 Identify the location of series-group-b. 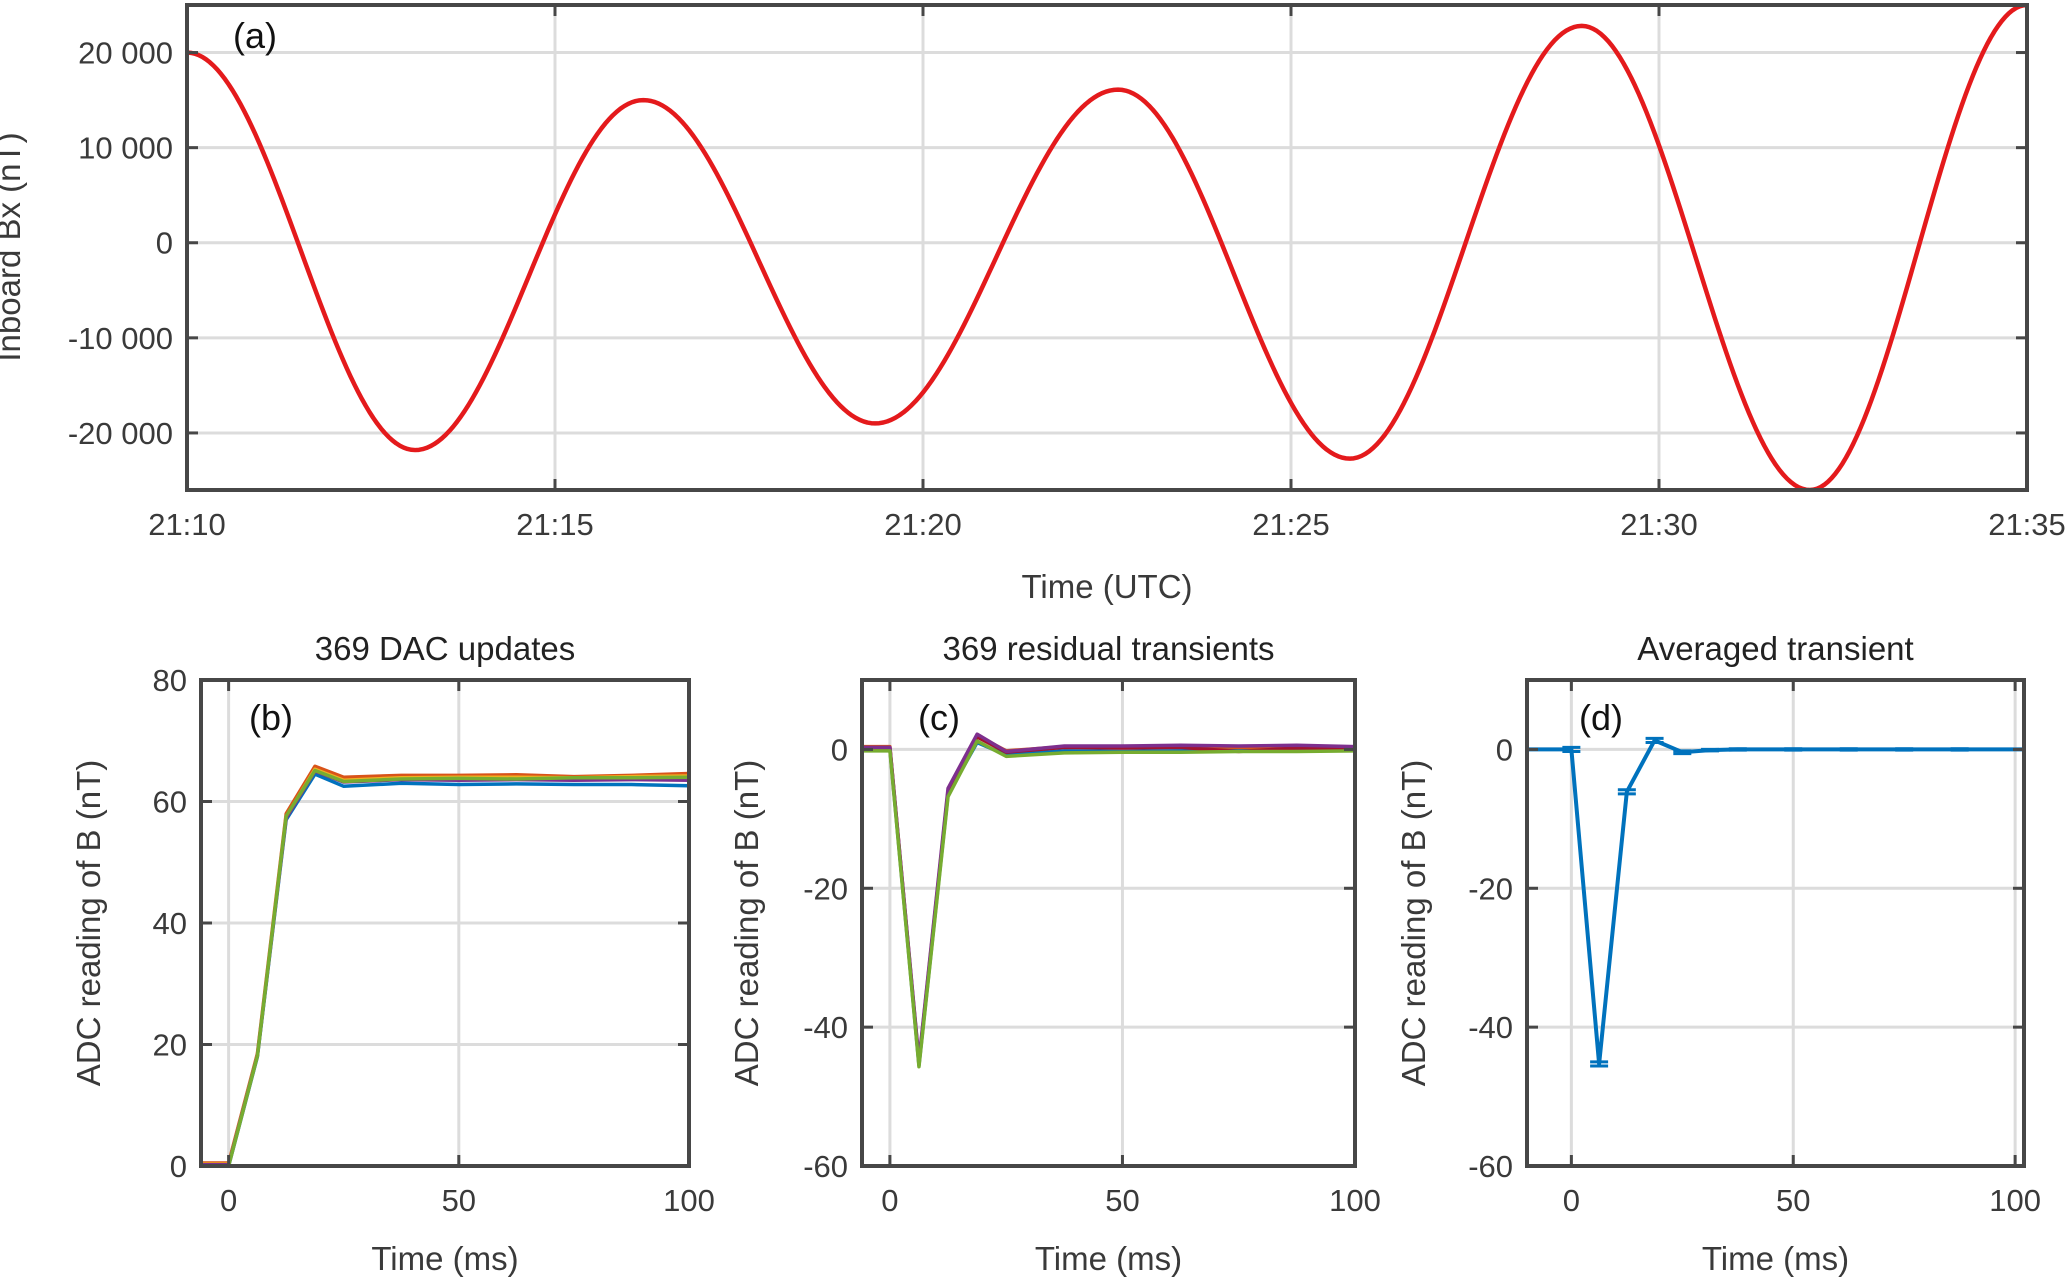
(445, 965).